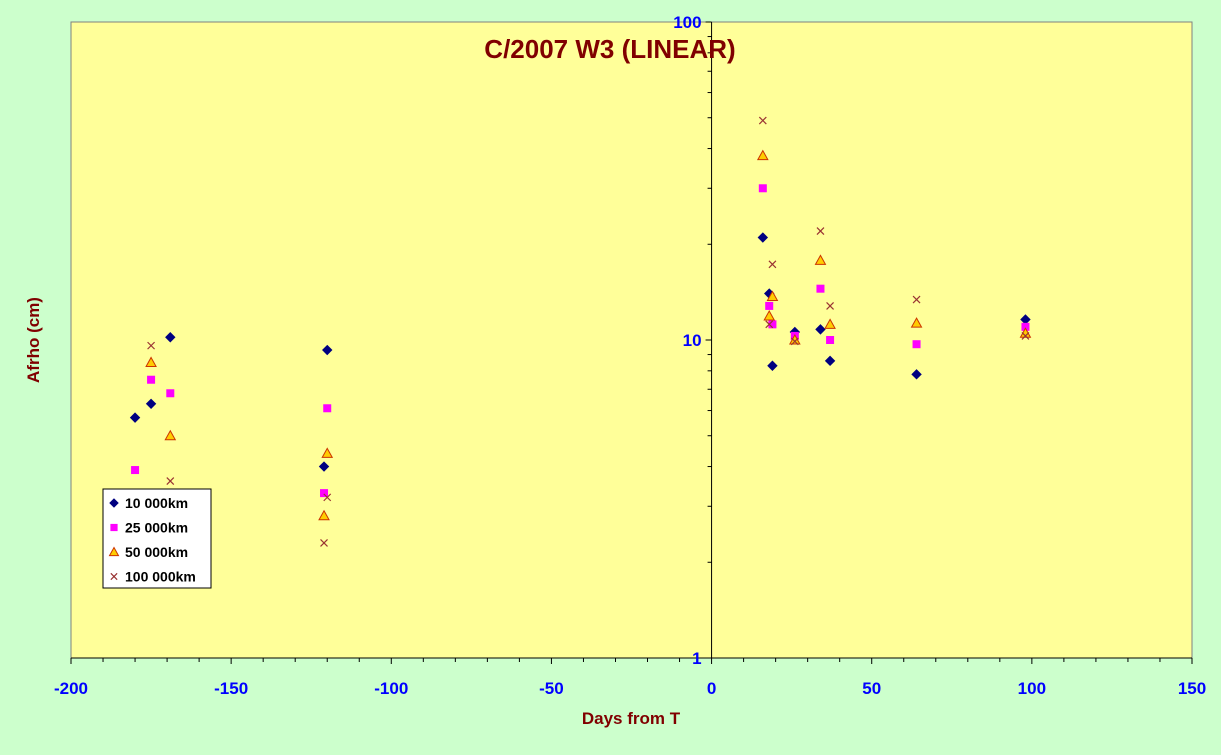 Image resolution: width=1221 pixels, height=755 pixels. Describe the element at coordinates (231, 688) in the screenshot. I see `x-tick-label: -150` at that location.